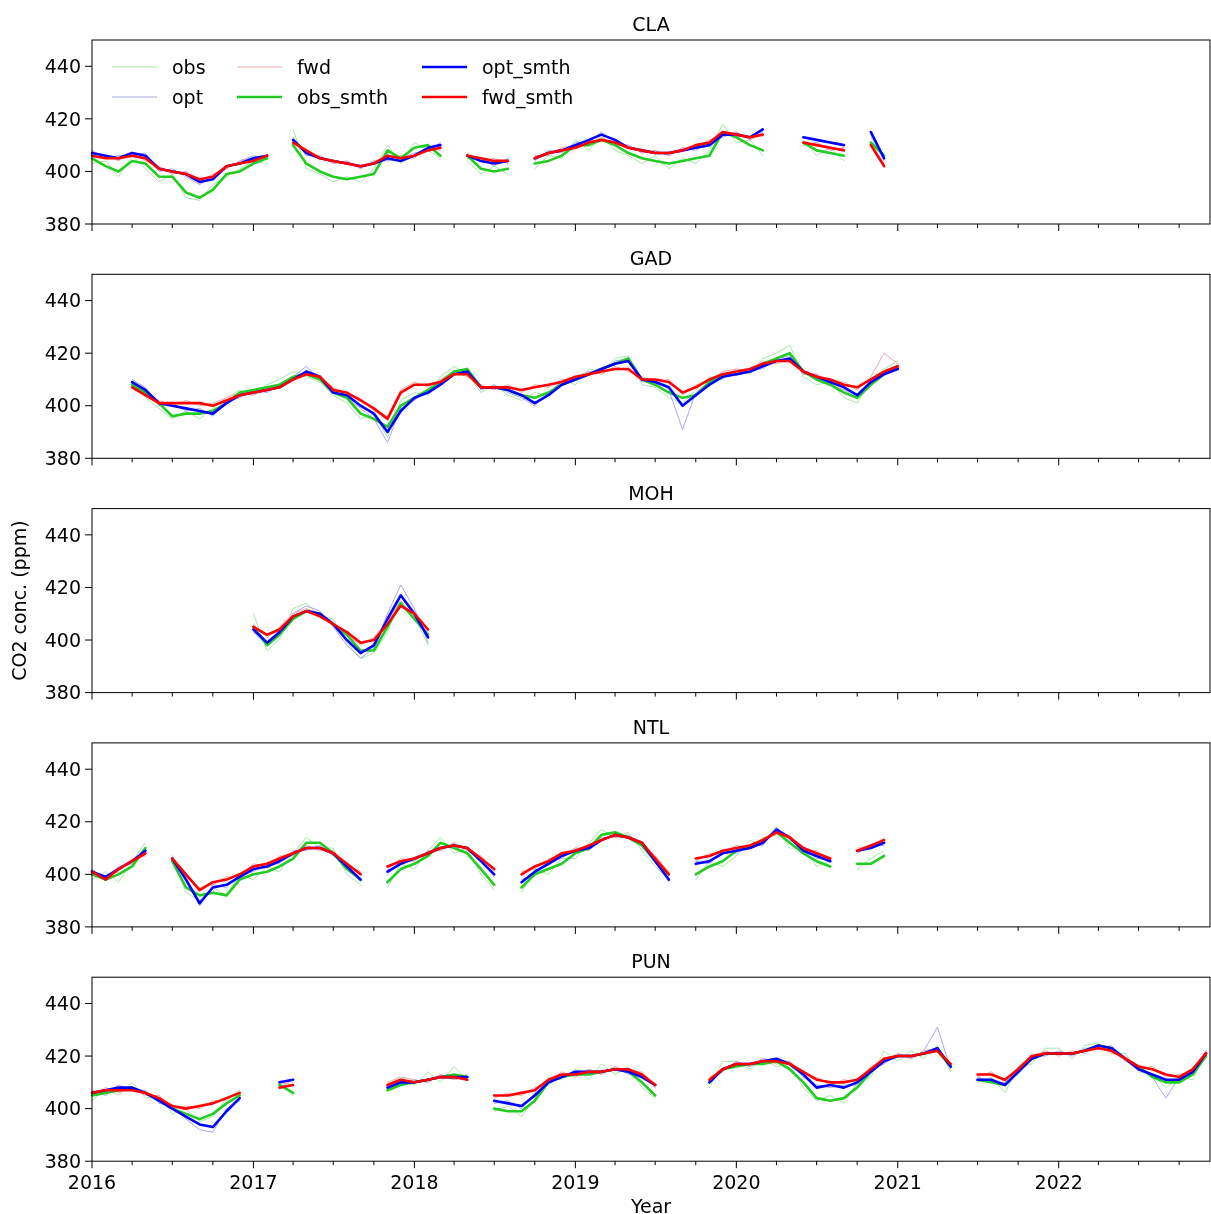  Describe the element at coordinates (897, 1182) in the screenshot. I see `x-tick-label: 2021` at that location.